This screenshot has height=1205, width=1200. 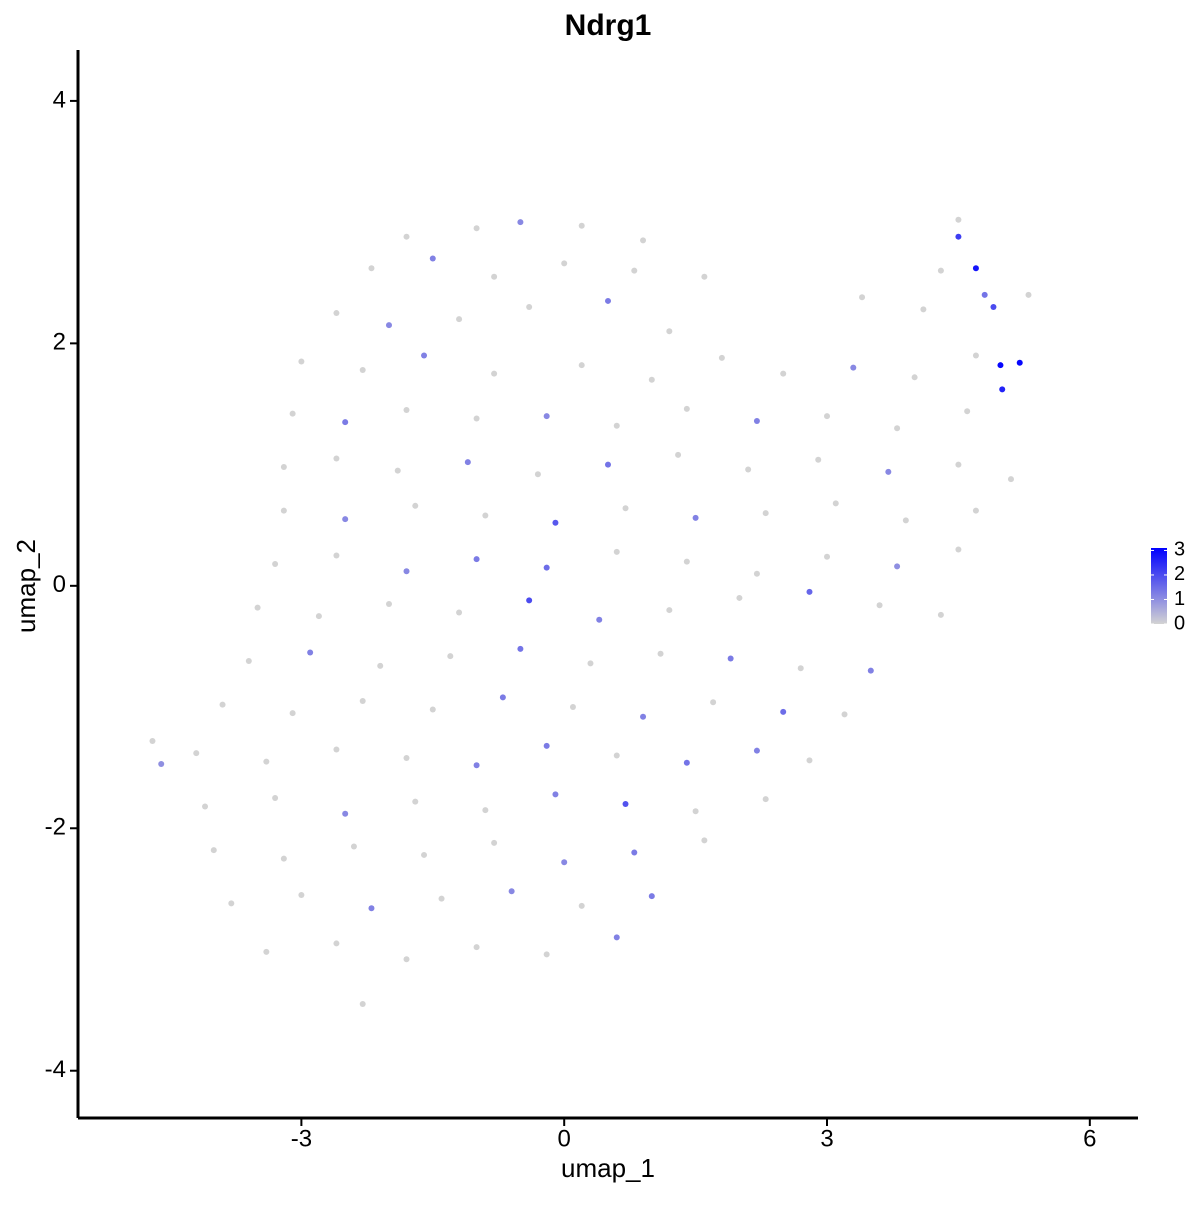 What do you see at coordinates (1179, 550) in the screenshot?
I see `colorbar-label: 3` at bounding box center [1179, 550].